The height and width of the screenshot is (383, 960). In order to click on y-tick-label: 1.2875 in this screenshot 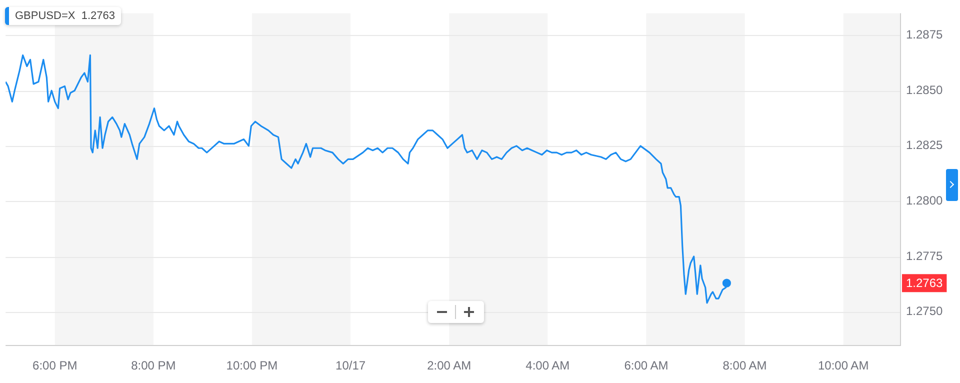, I will do `click(925, 35)`.